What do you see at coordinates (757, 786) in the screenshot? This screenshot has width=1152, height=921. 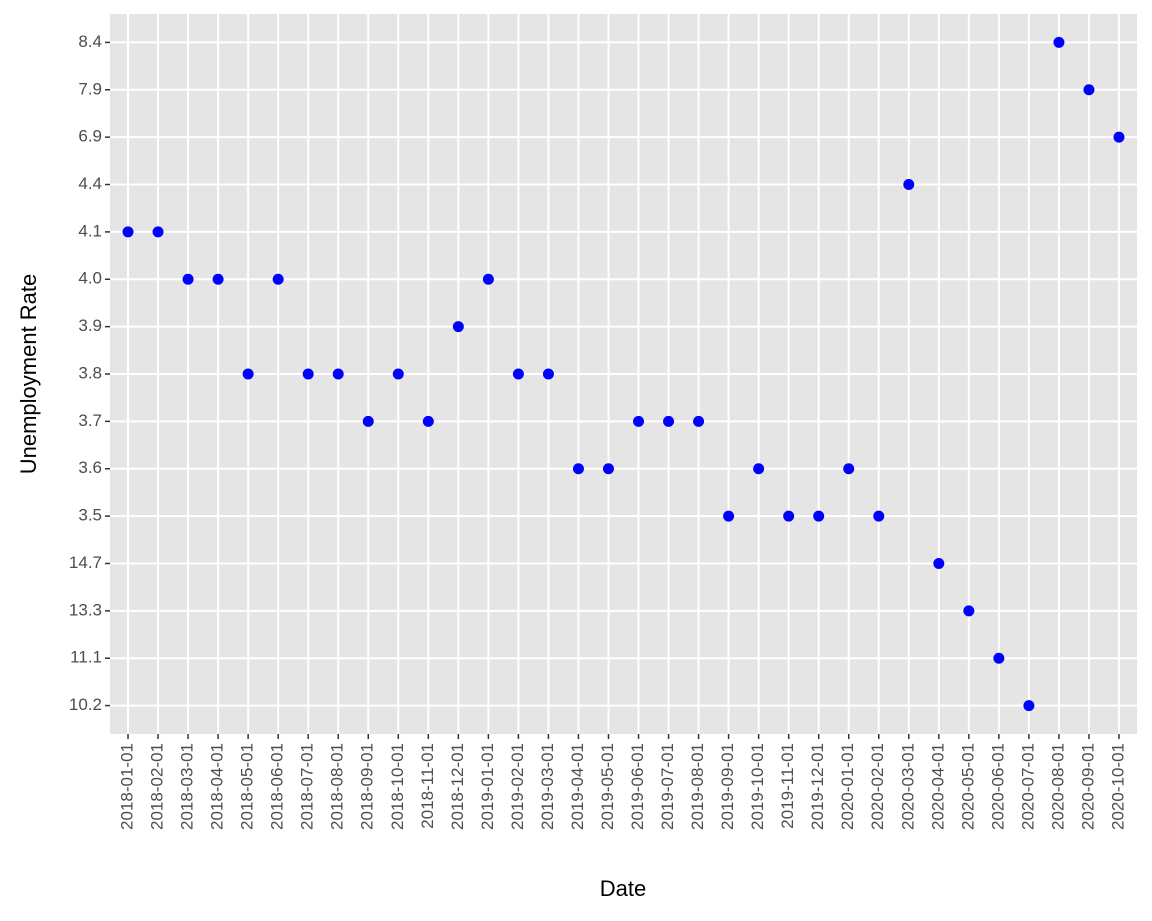 I see `x-tick-label: 2019-10-01` at bounding box center [757, 786].